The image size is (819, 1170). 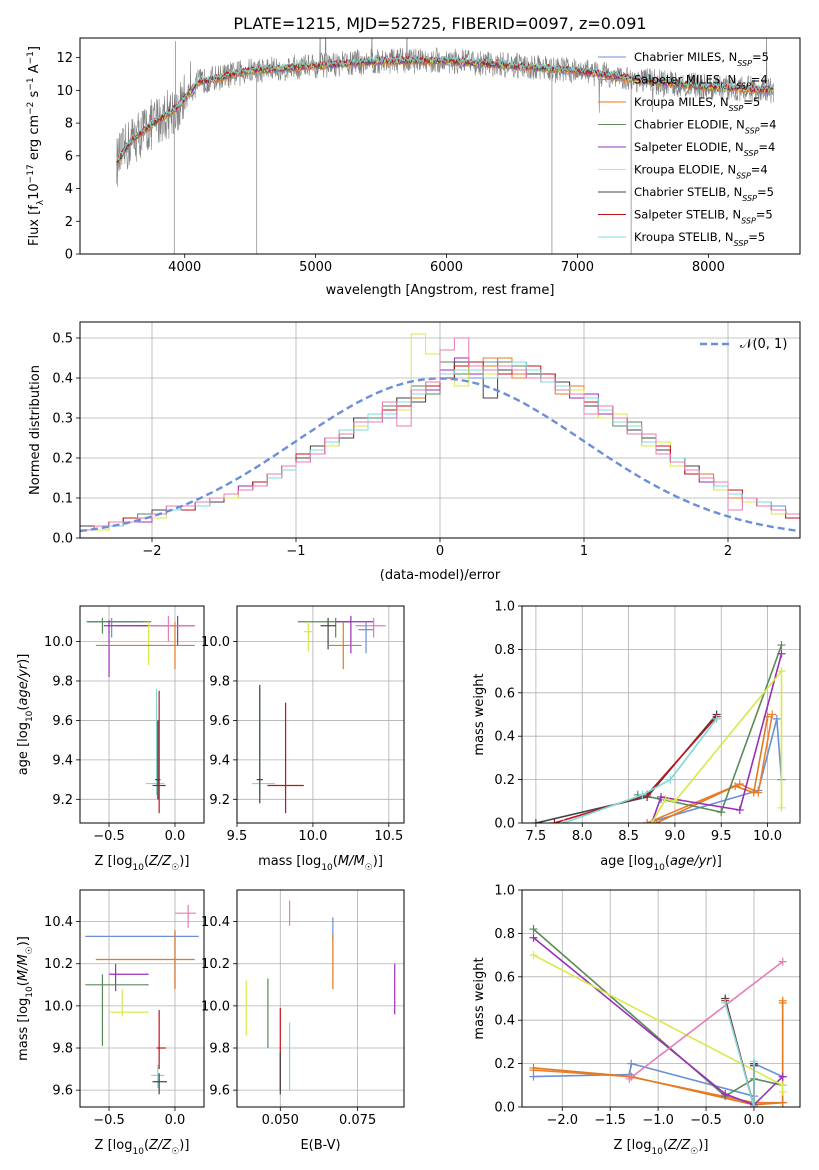 I want to click on legend-text: Salpeter STELIB, N, so click(x=687, y=215).